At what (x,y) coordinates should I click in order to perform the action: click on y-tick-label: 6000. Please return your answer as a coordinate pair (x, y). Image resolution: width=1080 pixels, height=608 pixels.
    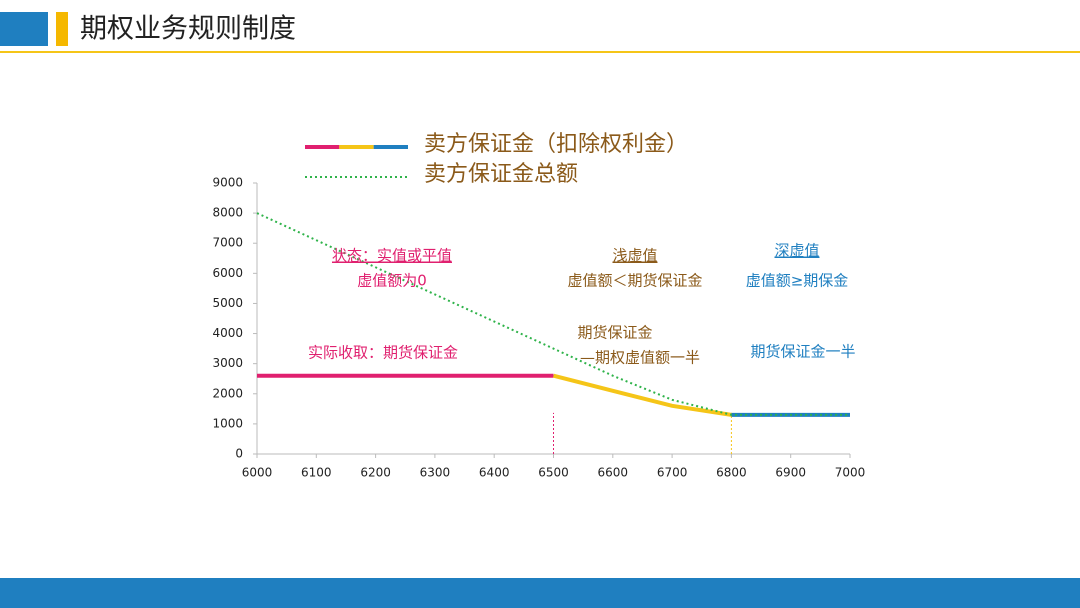
    Looking at the image, I should click on (227, 273).